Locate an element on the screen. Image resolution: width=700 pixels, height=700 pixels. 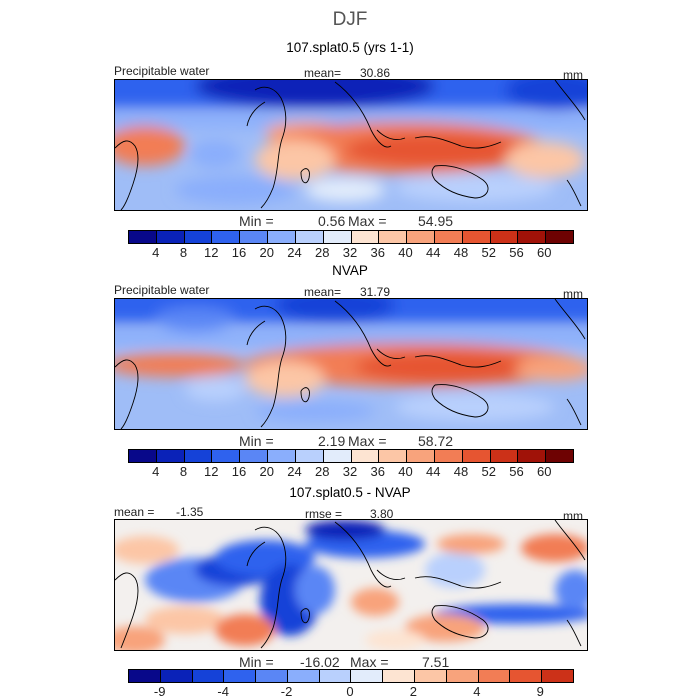
panel-1-colorbar-ticks: 4 8 12 16 20 24 28 32 36 40 44 48 52 56 60 is located at coordinates (350, 253).